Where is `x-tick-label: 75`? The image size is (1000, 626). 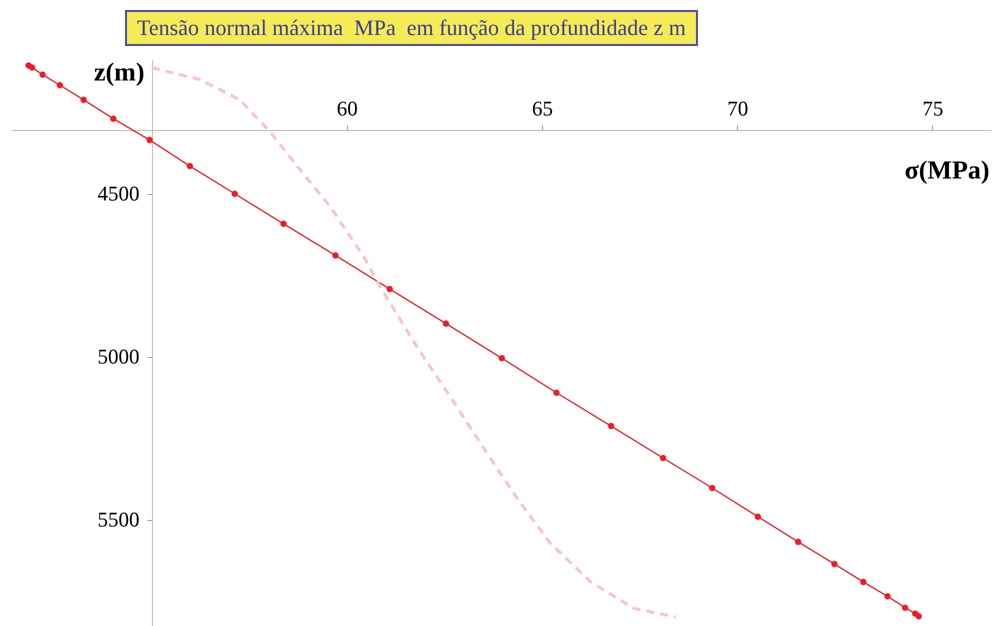 x-tick-label: 75 is located at coordinates (933, 108).